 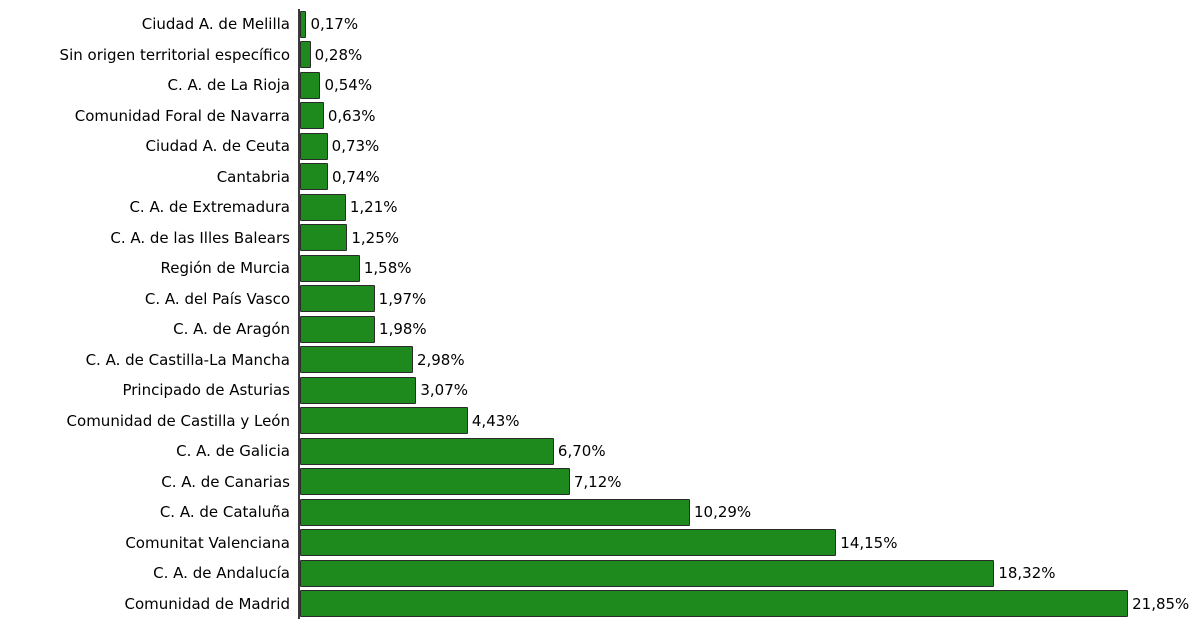 What do you see at coordinates (749, 24) in the screenshot?
I see `bar-area: 0,17%` at bounding box center [749, 24].